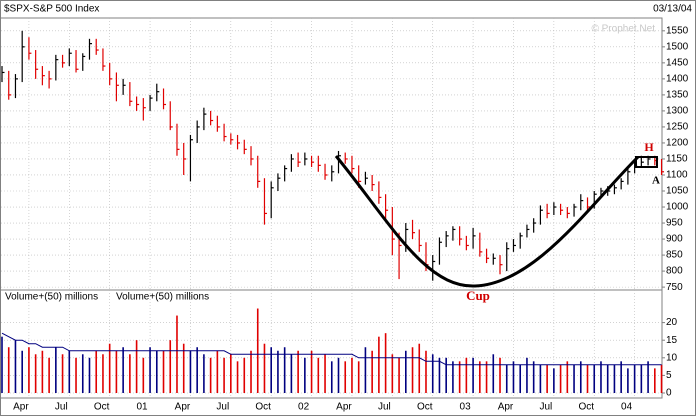 This screenshot has height=416, width=696. What do you see at coordinates (677, 30) in the screenshot?
I see `y-tick-label: 1550` at bounding box center [677, 30].